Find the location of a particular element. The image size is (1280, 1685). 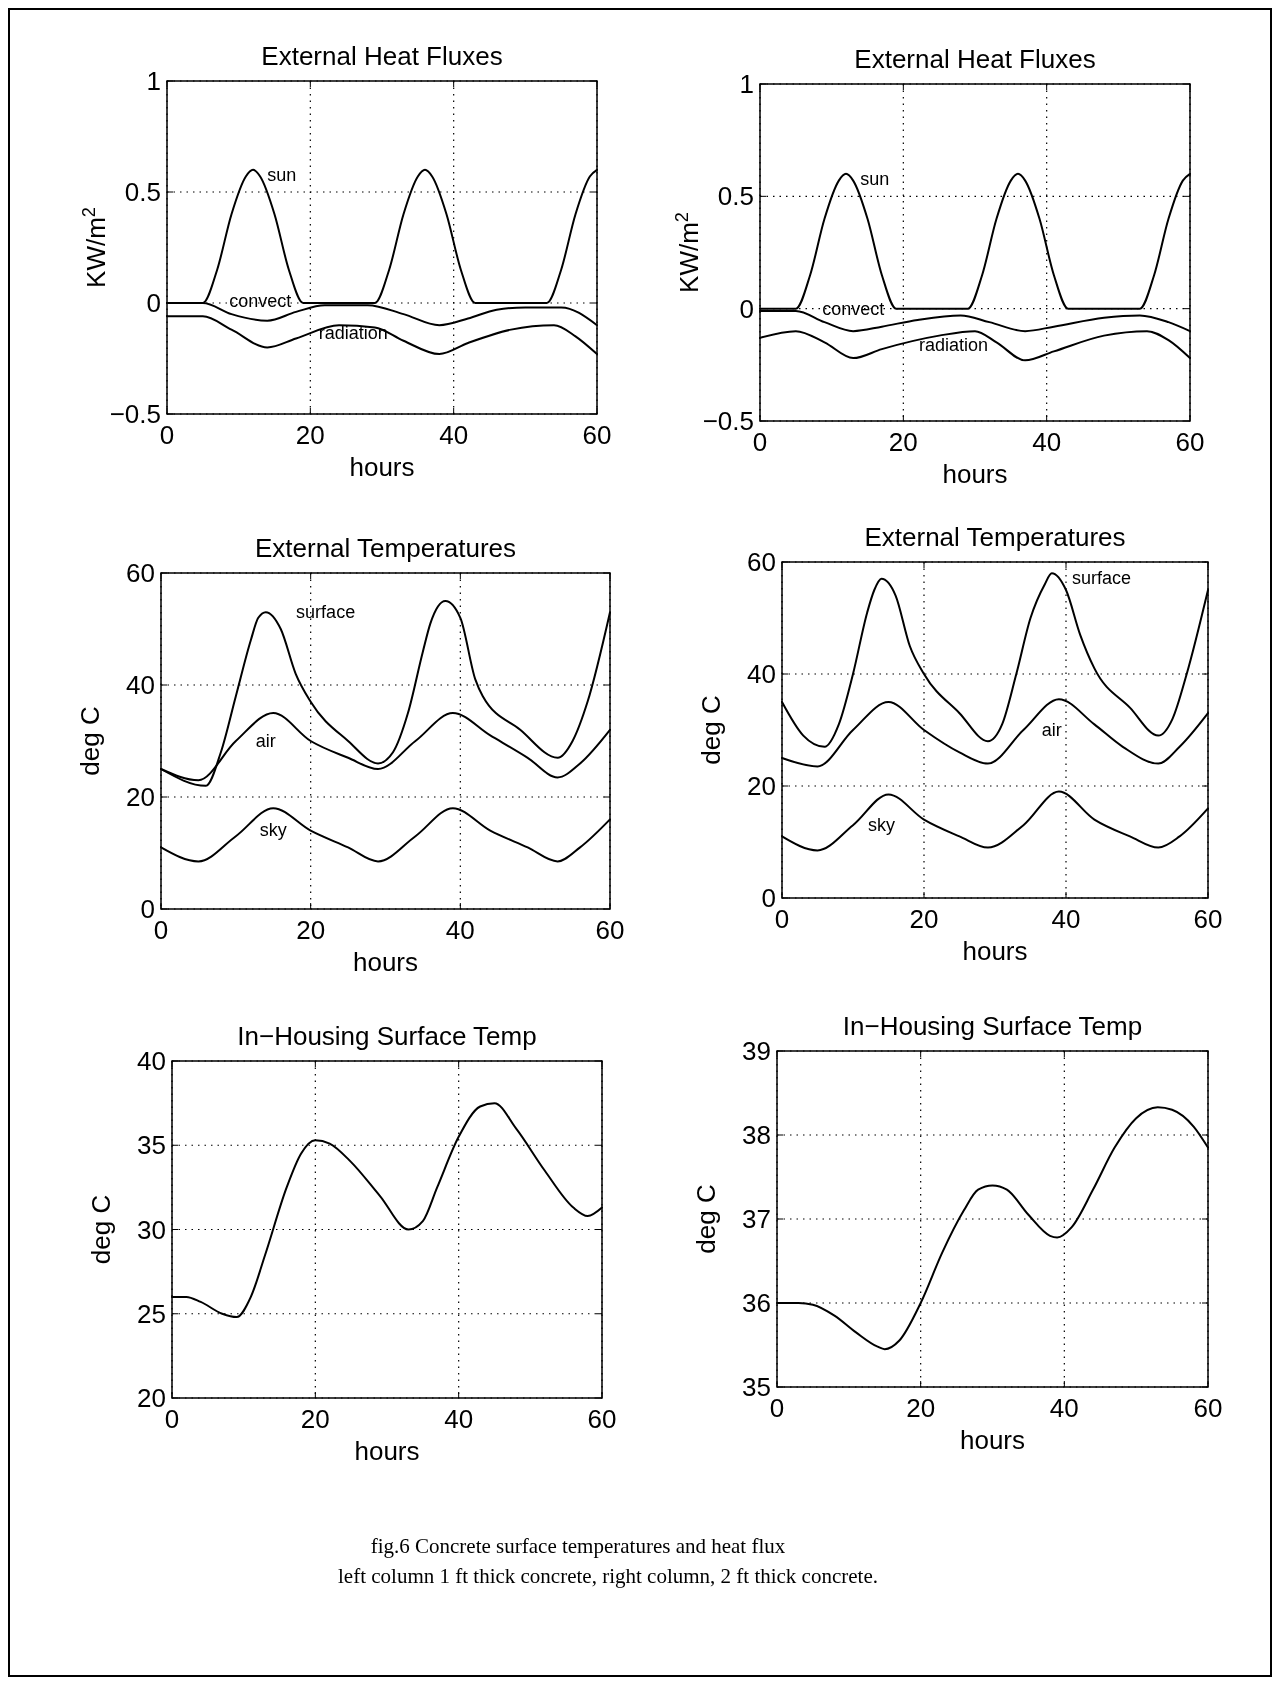

y-tick-label: 39 is located at coordinates (756, 1051).